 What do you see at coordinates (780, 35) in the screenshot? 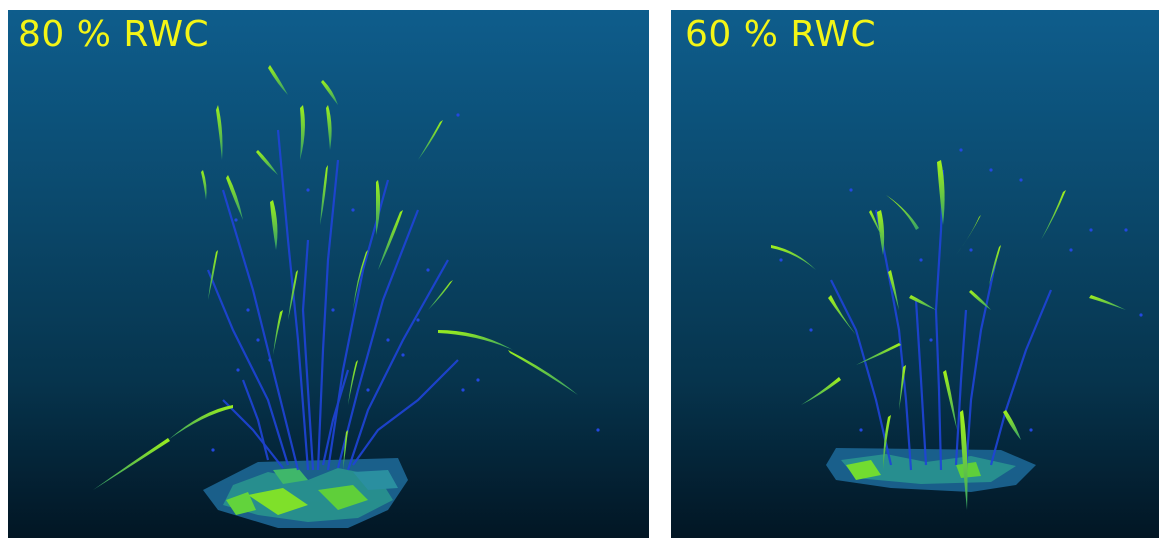
I see `panel-title-60-rwc: 60 % RWC` at bounding box center [780, 35].